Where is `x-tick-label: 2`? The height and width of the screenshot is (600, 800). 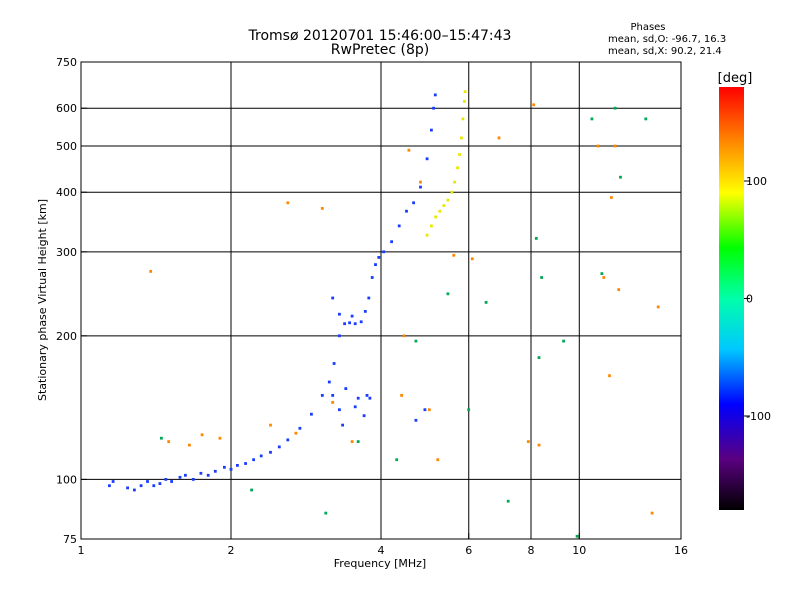
x-tick-label: 2 is located at coordinates (231, 550).